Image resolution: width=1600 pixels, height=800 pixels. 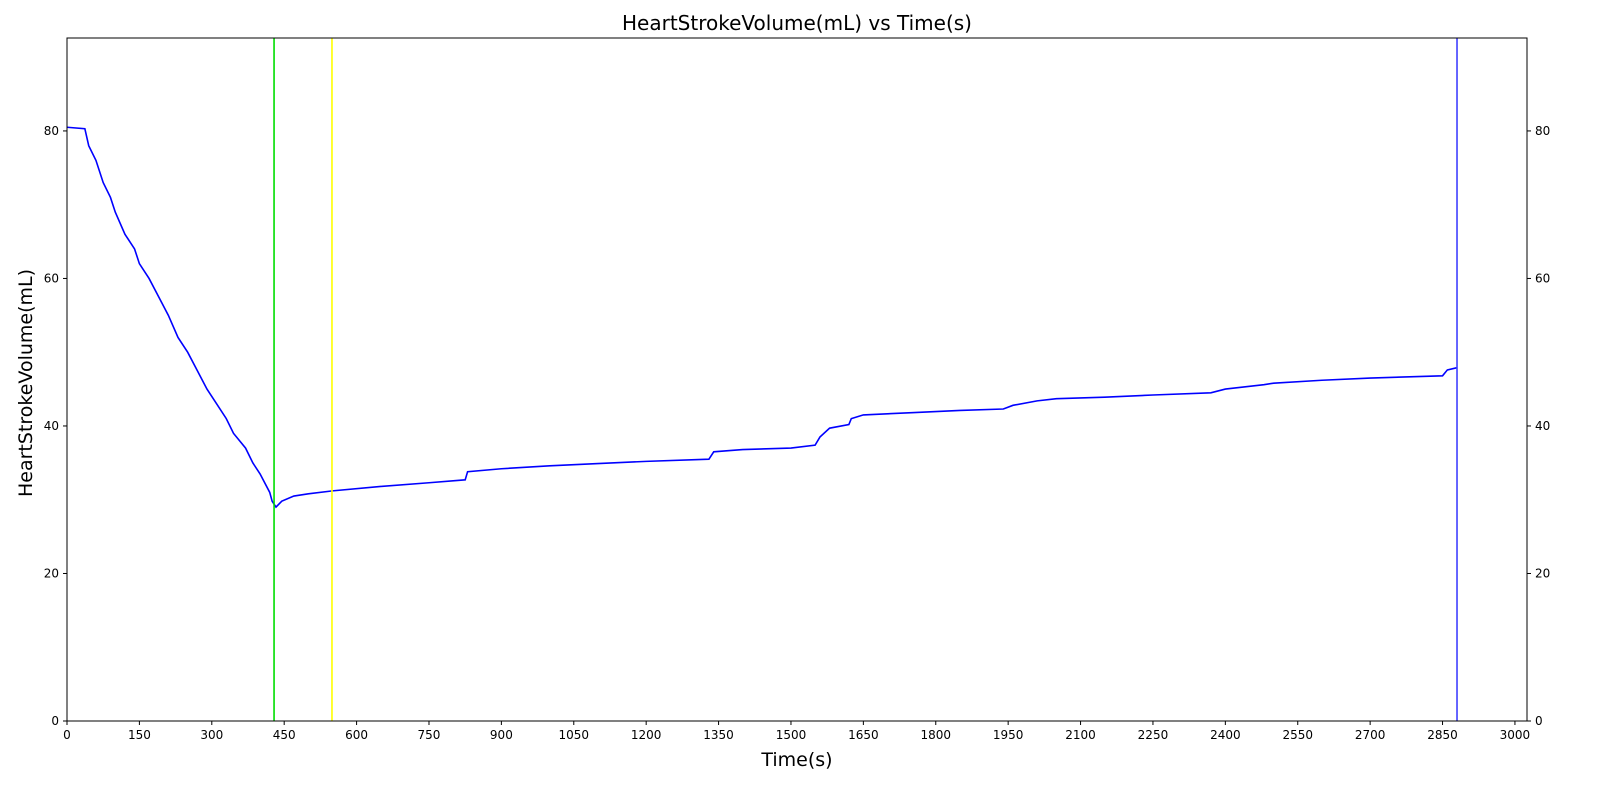 What do you see at coordinates (1542, 426) in the screenshot?
I see `y2-tick-label: 40` at bounding box center [1542, 426].